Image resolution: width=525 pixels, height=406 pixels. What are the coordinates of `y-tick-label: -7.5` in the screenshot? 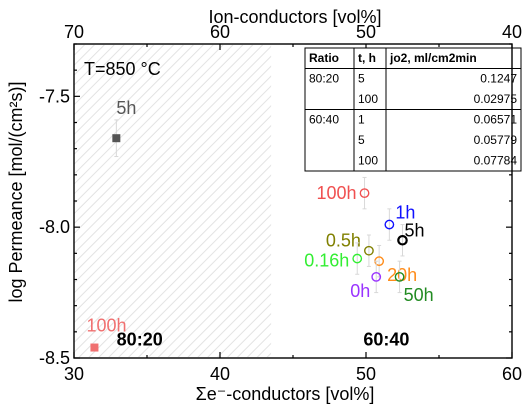 It's located at (54, 96).